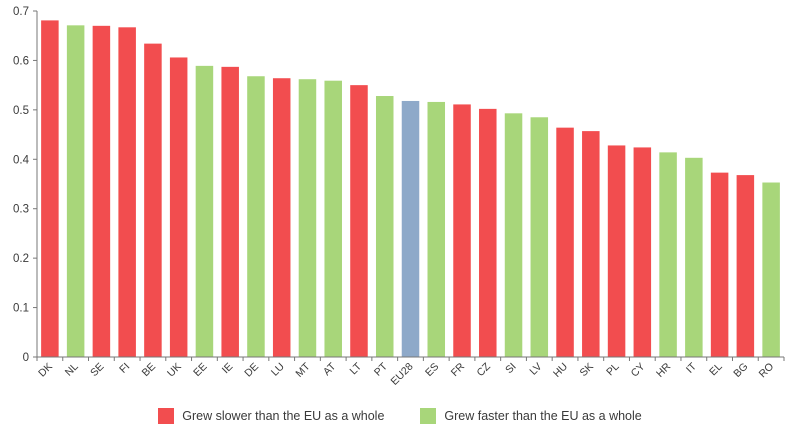  What do you see at coordinates (333, 219) in the screenshot?
I see `bar-at` at bounding box center [333, 219].